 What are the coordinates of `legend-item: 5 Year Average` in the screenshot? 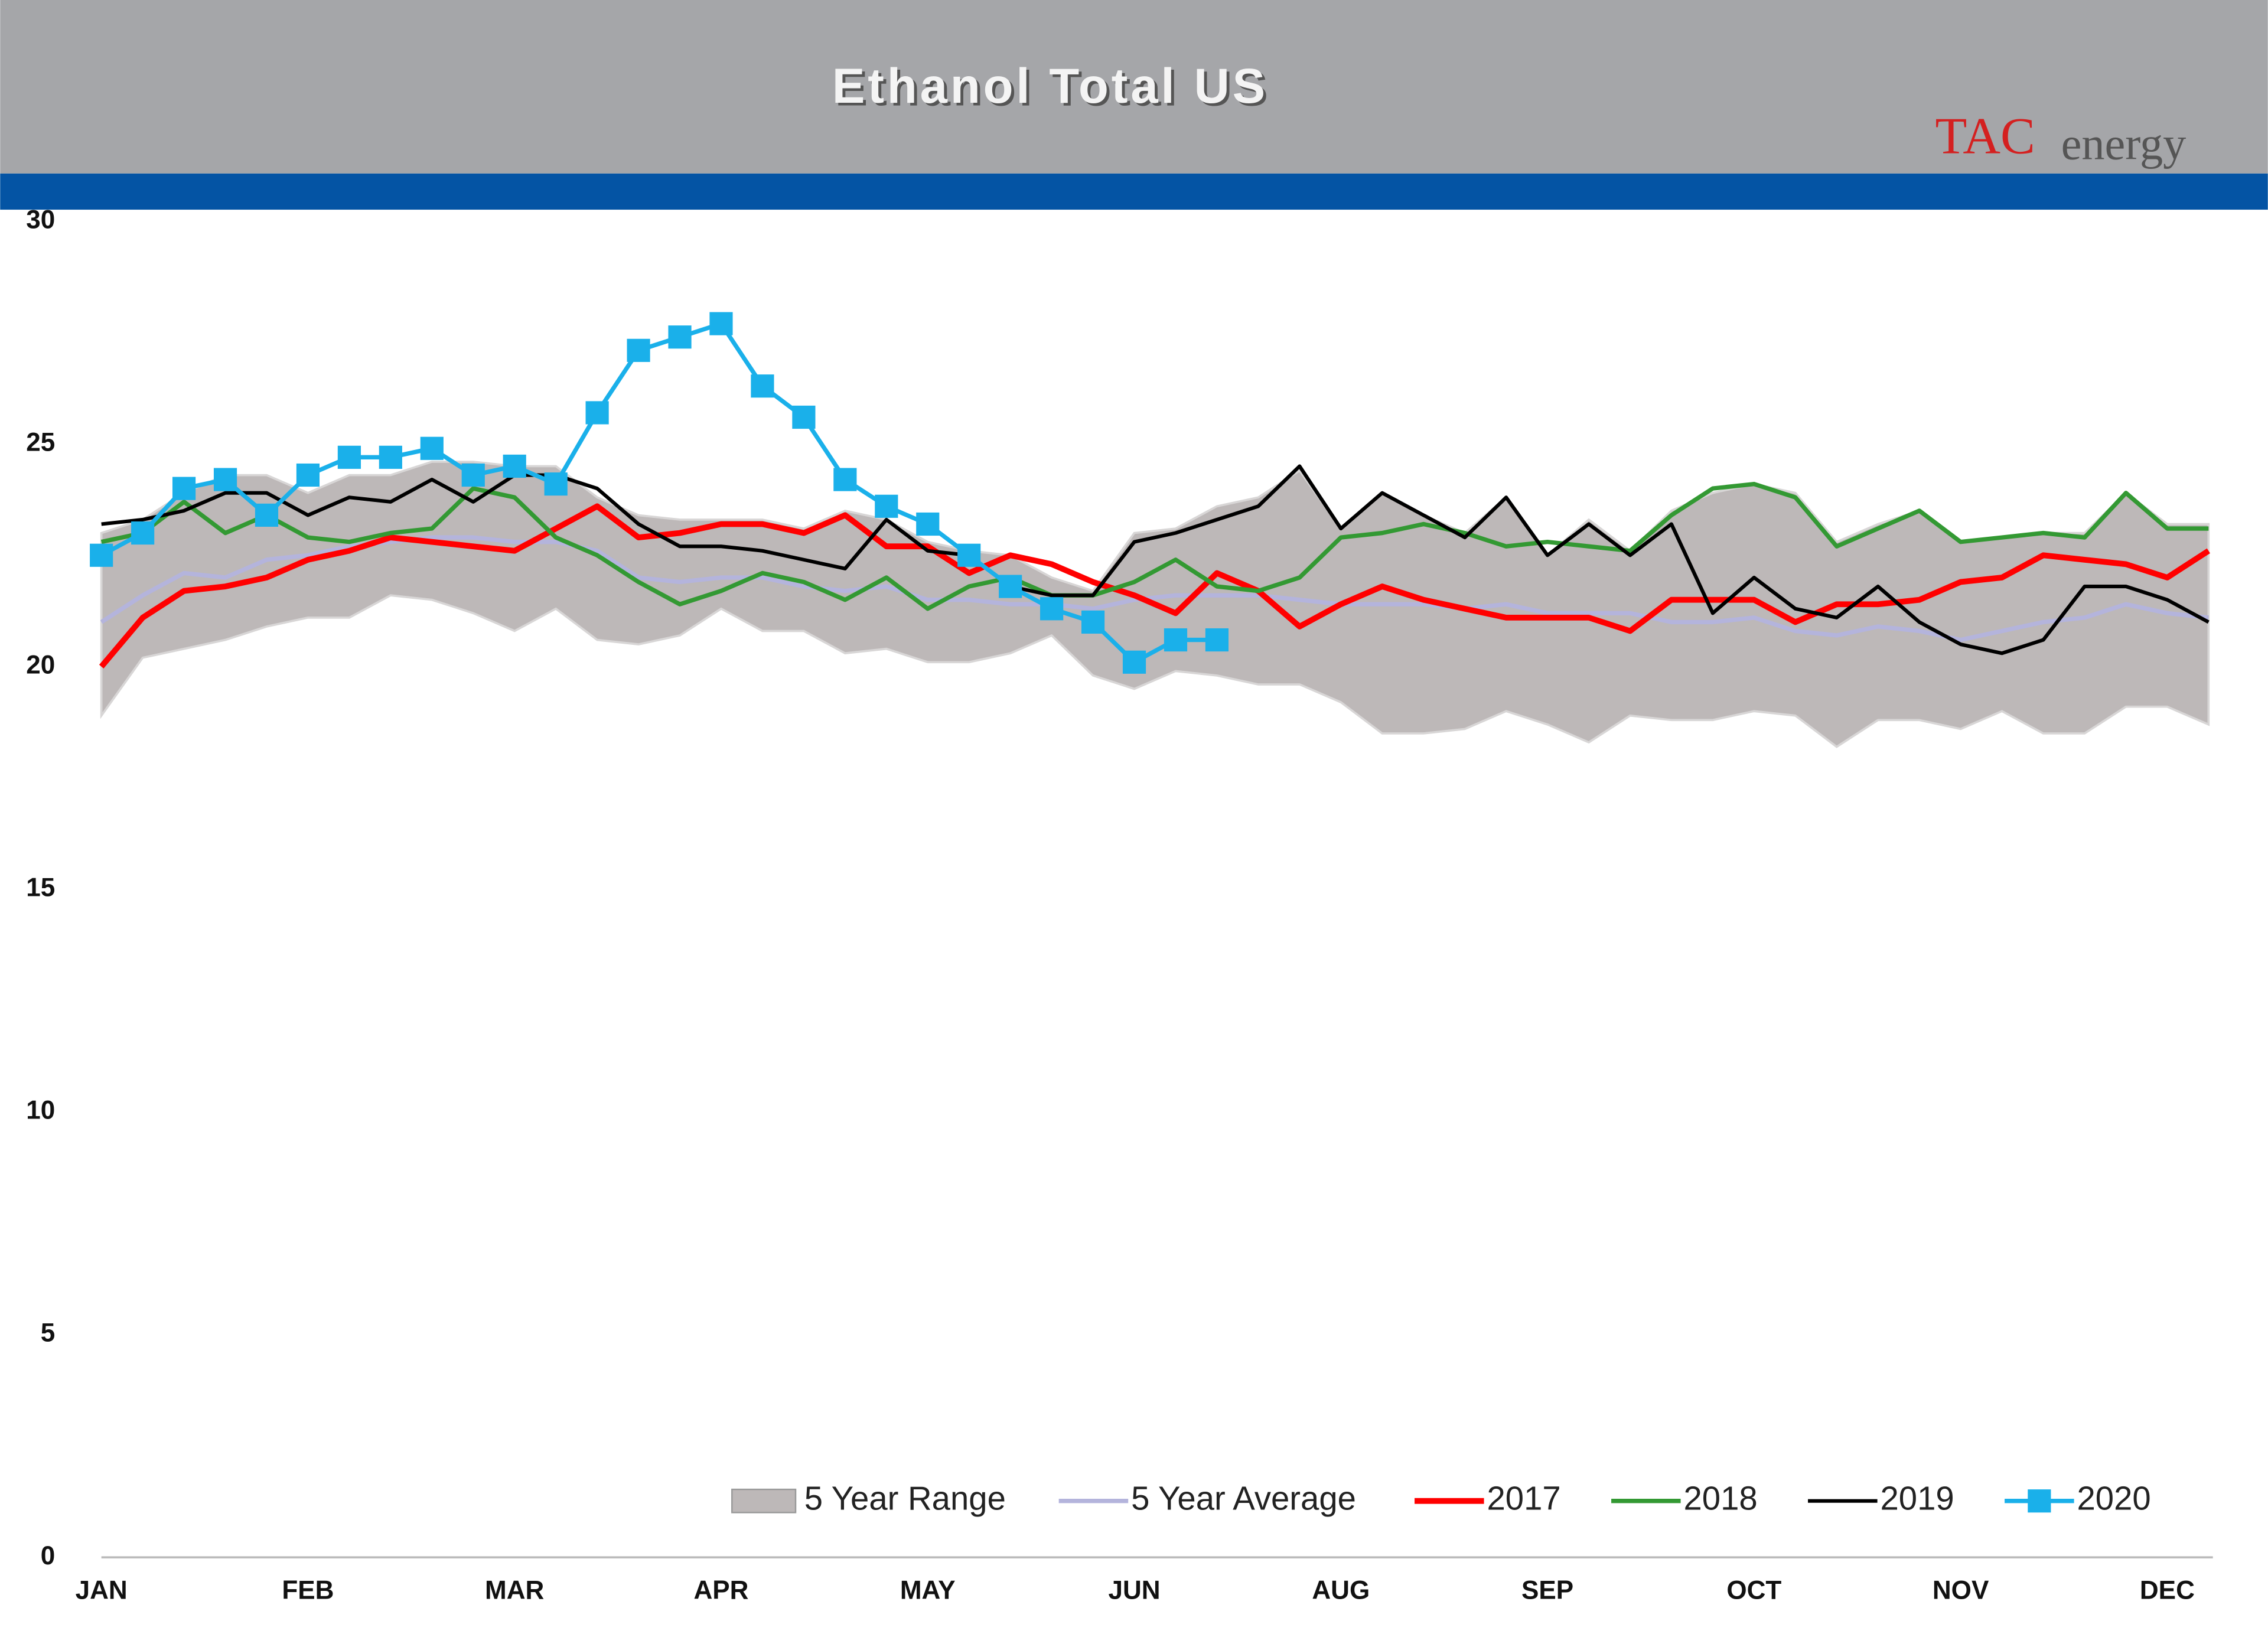 It's located at (1207, 1498).